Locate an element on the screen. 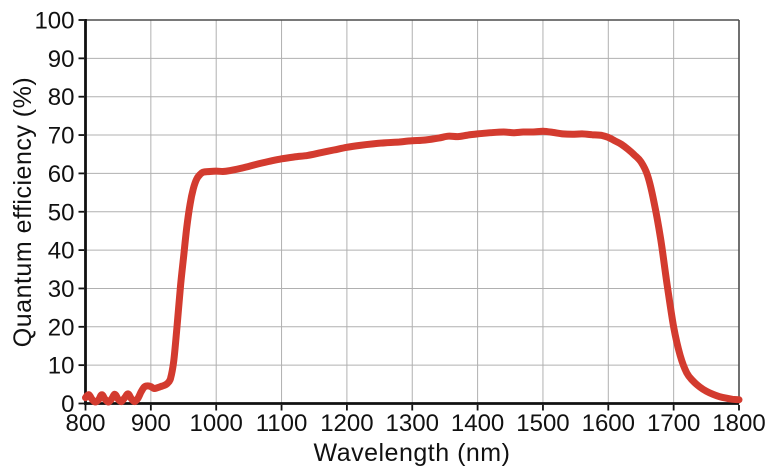 This screenshot has height=470, width=769. x-axis-title: Wavelength (nm) is located at coordinates (412, 453).